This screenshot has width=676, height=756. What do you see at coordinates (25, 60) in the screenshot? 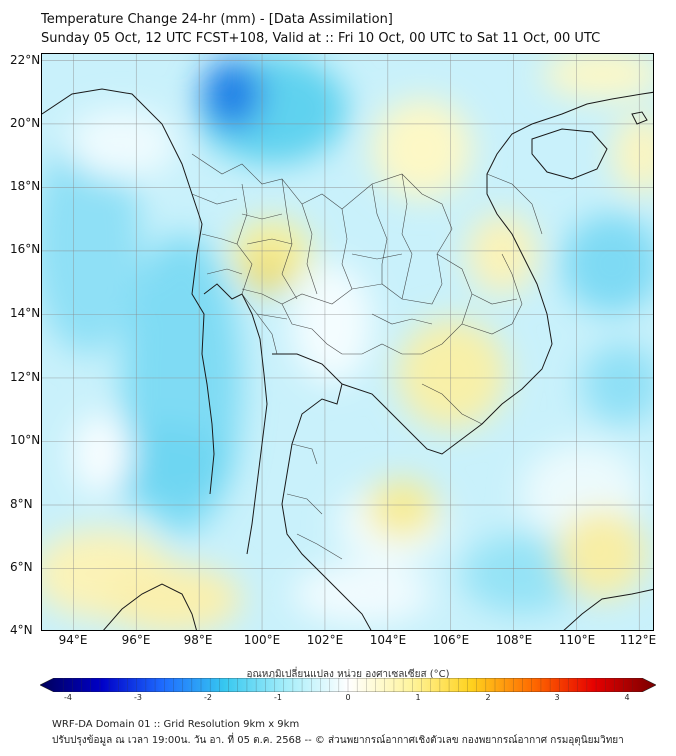
I see `lat-label-22: 22°N` at bounding box center [25, 60].